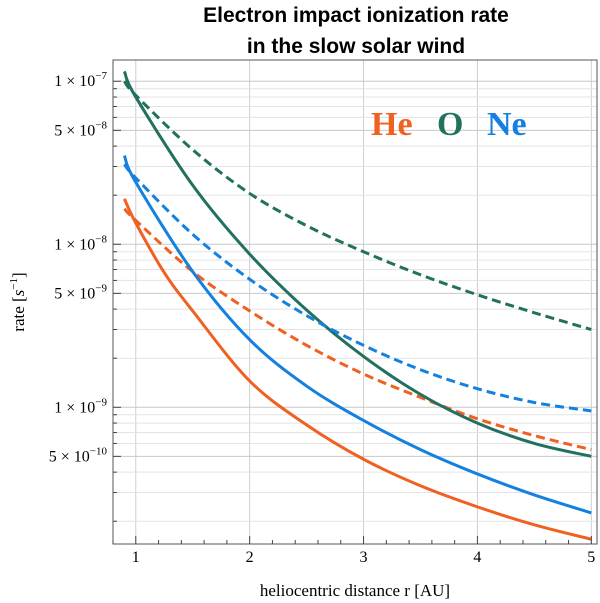 This screenshot has width=600, height=603. What do you see at coordinates (14, 284) in the screenshot?
I see `y-axis-label-exponent: −1` at bounding box center [14, 284].